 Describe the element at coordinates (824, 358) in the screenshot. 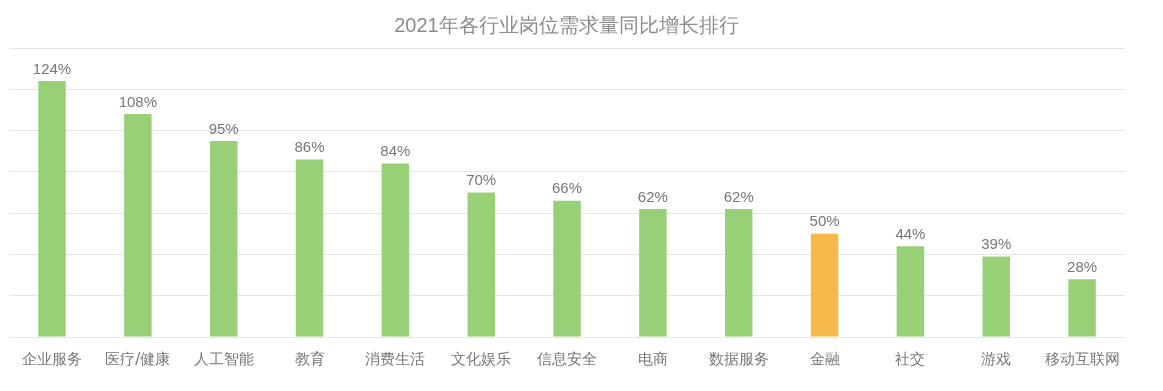

I see `x-tick-label: 金融` at that location.